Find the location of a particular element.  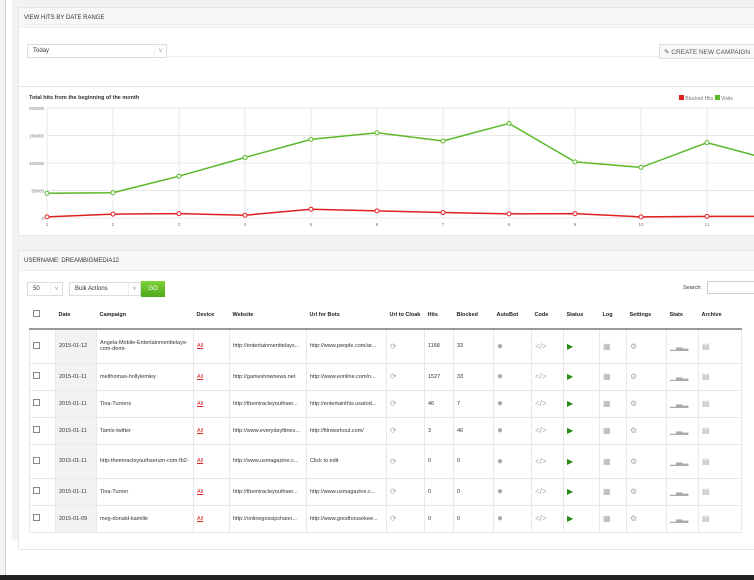

column-header: Archive is located at coordinates (720, 315).